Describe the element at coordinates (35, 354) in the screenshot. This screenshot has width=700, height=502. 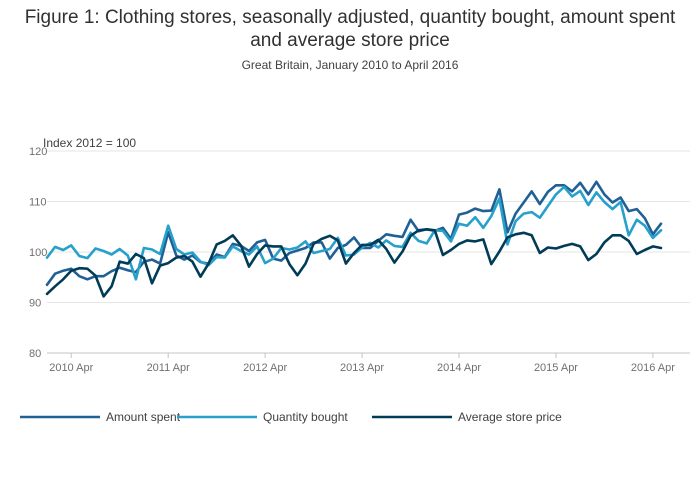
I see `y-tick-label: 80` at that location.